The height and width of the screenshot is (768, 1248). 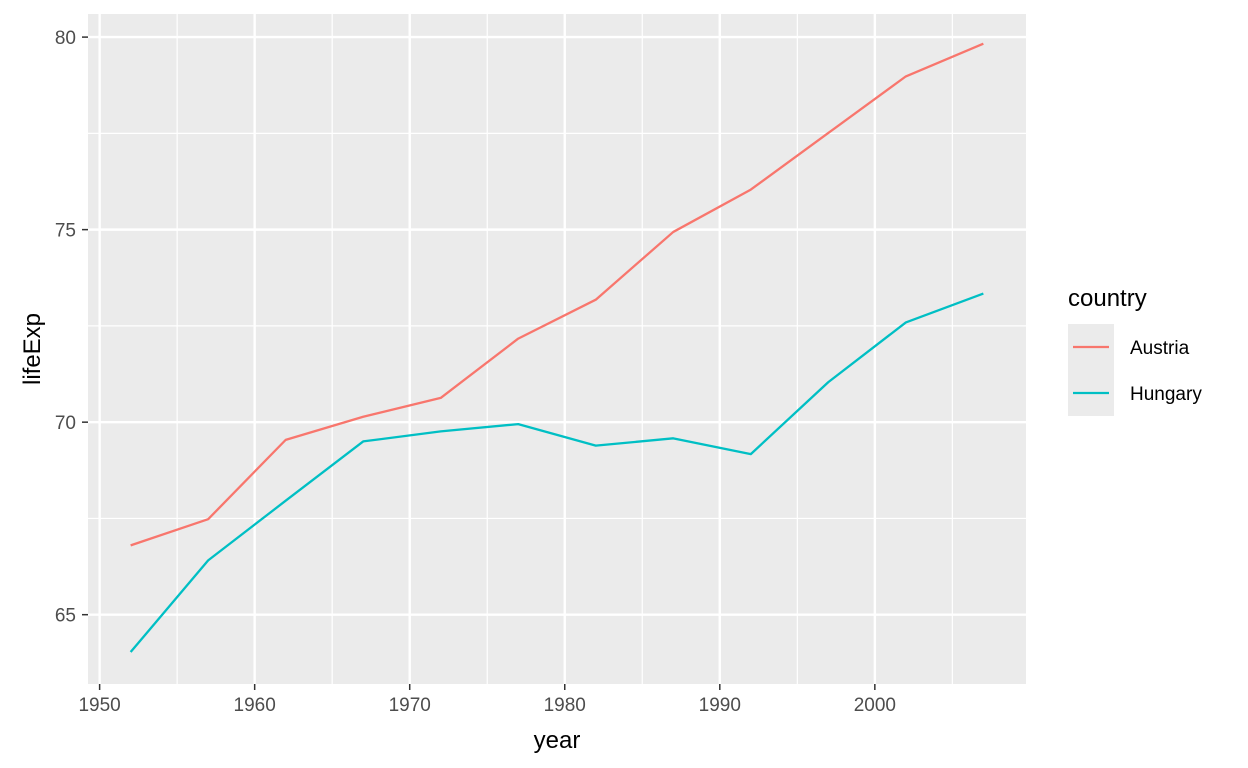 What do you see at coordinates (1166, 394) in the screenshot?
I see `legend-label-hungary: Hungary` at bounding box center [1166, 394].